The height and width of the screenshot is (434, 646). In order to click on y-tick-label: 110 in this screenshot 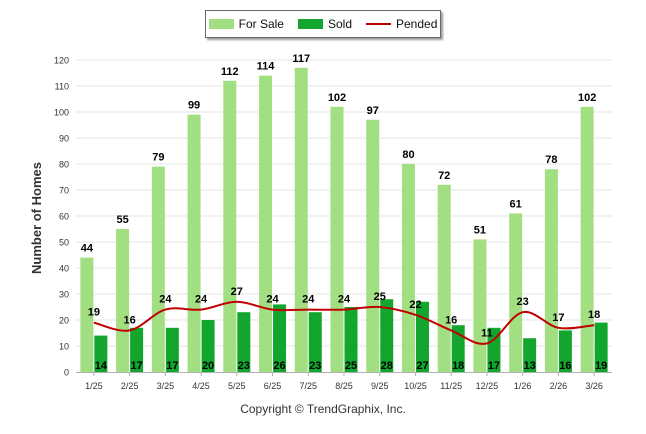, I will do `click(62, 87)`.